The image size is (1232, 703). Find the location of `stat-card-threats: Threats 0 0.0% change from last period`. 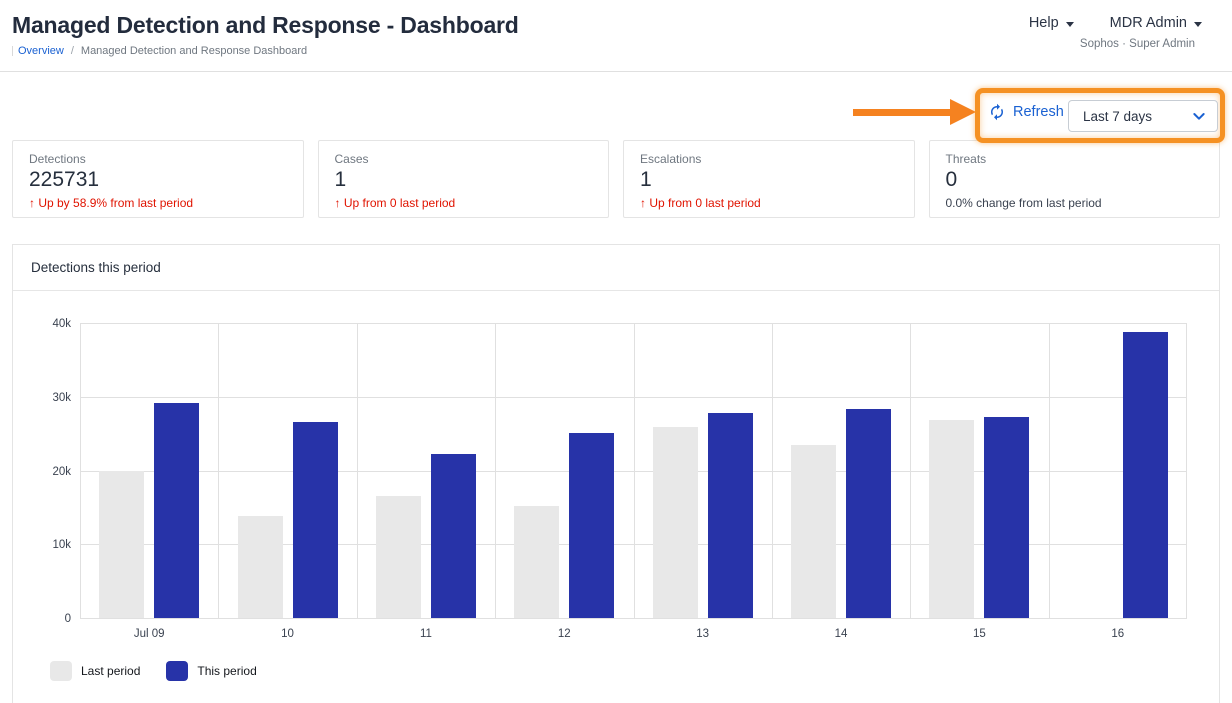

stat-card-threats: Threats 0 0.0% change from last period is located at coordinates (1074, 179).